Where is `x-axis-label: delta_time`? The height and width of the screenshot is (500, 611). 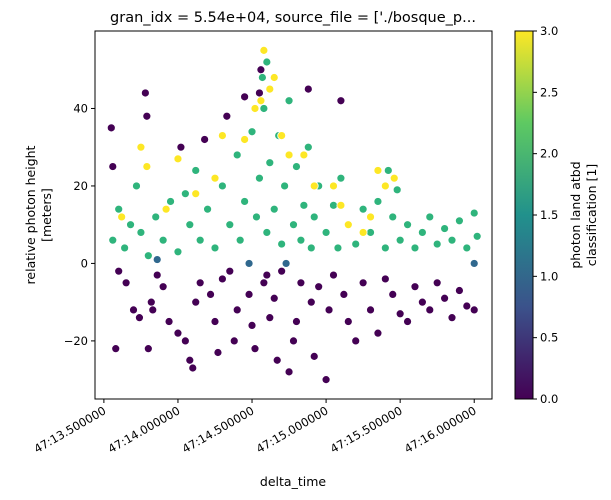
x-axis-label: delta_time is located at coordinates (293, 481).